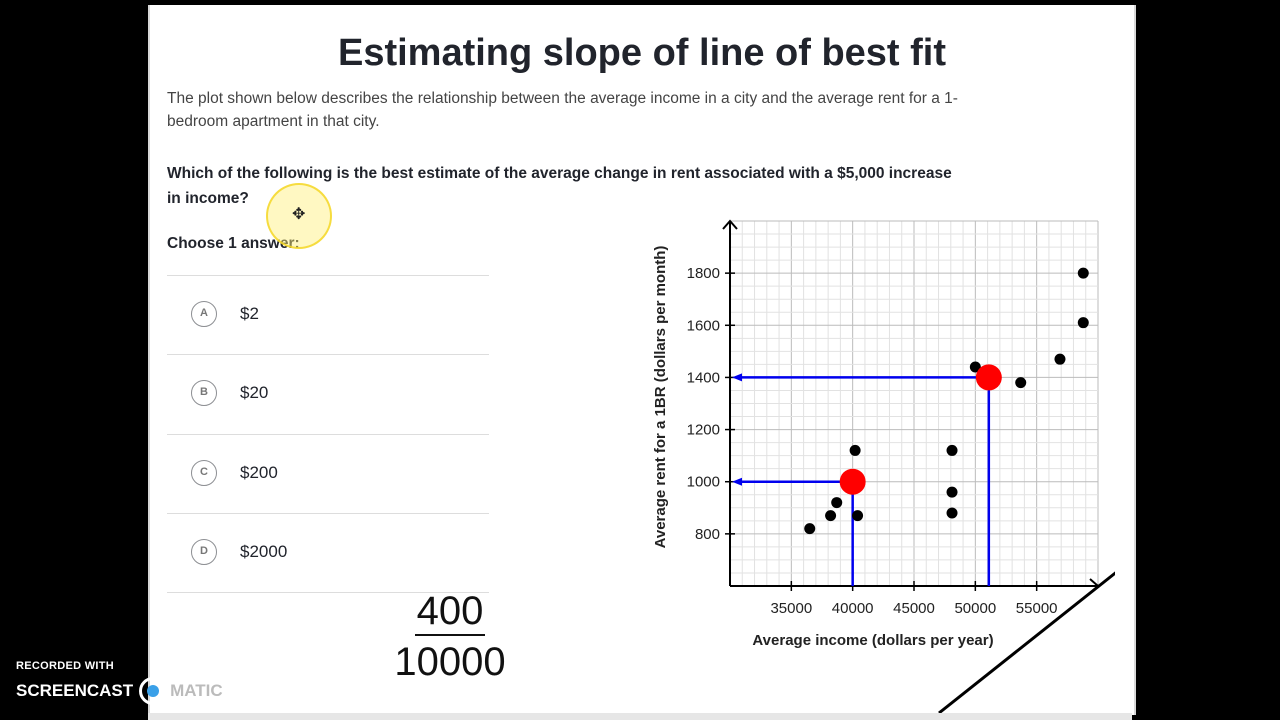 The height and width of the screenshot is (720, 1280). Describe the element at coordinates (975, 608) in the screenshot. I see `x-tick-label: 50000` at that location.